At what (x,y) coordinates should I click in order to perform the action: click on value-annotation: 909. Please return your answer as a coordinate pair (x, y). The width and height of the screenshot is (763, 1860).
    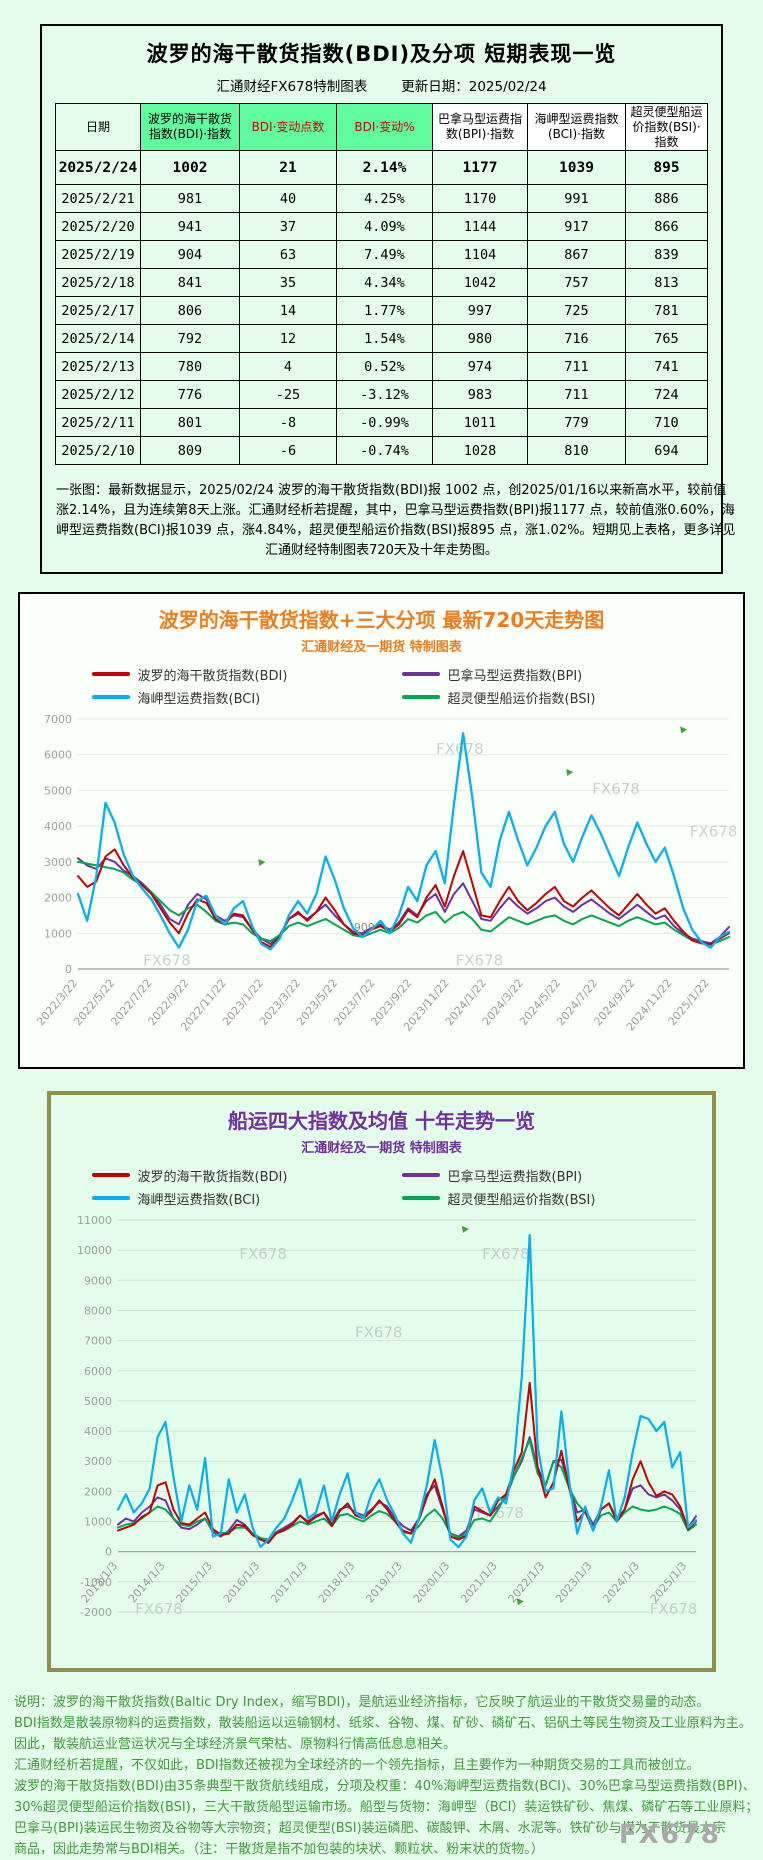
    Looking at the image, I should click on (364, 927).